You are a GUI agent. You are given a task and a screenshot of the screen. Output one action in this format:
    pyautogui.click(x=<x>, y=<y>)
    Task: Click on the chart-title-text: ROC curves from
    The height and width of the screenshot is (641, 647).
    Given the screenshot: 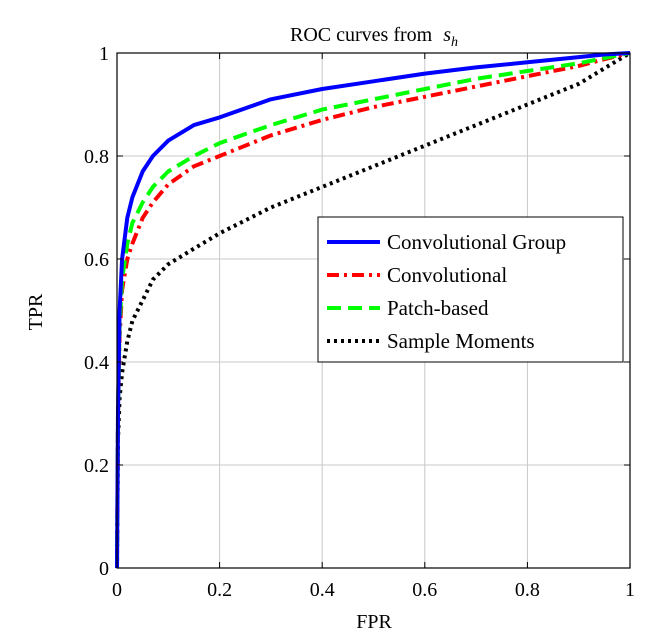 What is the action you would take?
    pyautogui.click(x=361, y=35)
    